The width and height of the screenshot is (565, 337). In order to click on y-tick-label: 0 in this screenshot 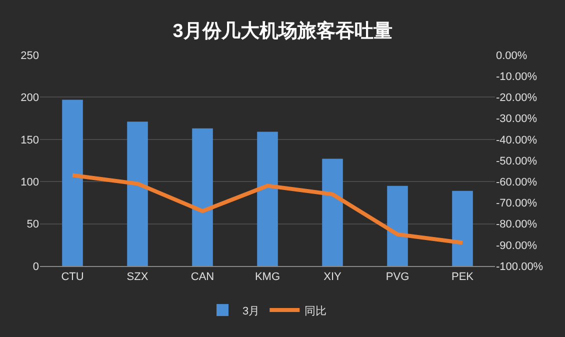, I will do `click(35, 266)`.